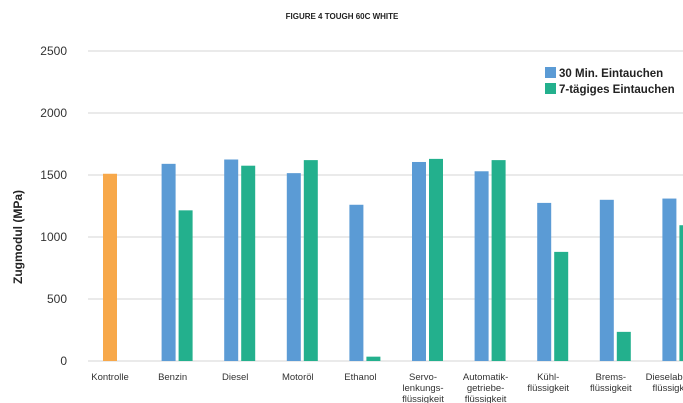 Image resolution: width=683 pixels, height=403 pixels. I want to click on x-tick-label-line: Motoröl, so click(298, 377).